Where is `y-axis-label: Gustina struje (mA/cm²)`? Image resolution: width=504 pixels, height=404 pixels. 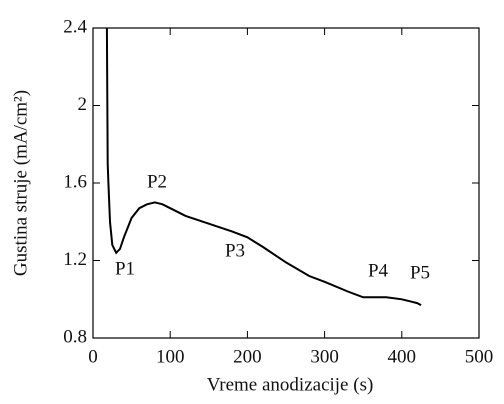 y-axis-label: Gustina struje (mA/cm²) is located at coordinates (20, 183).